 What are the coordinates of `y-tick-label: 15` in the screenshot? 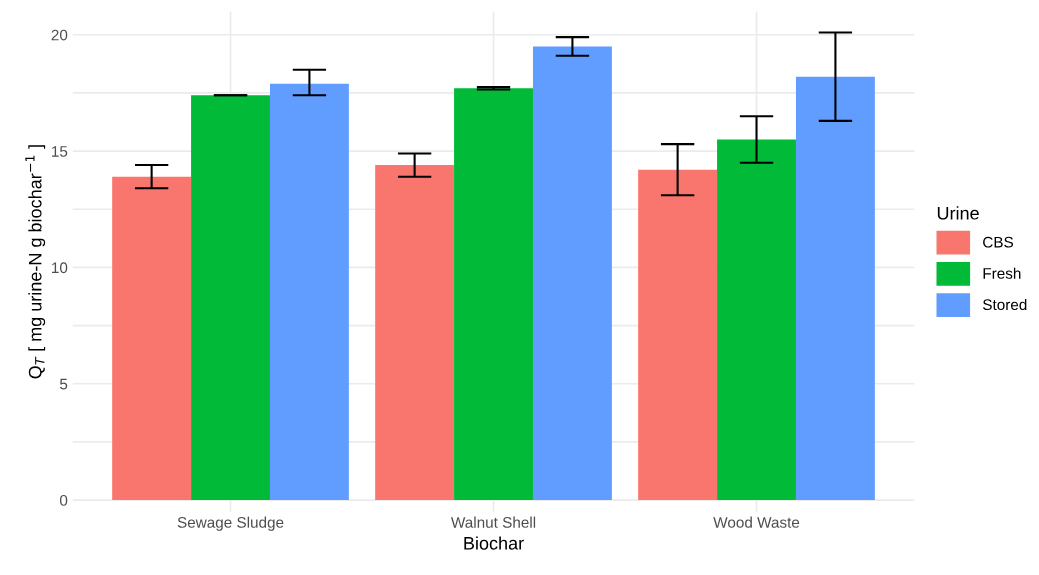 It's located at (60, 151).